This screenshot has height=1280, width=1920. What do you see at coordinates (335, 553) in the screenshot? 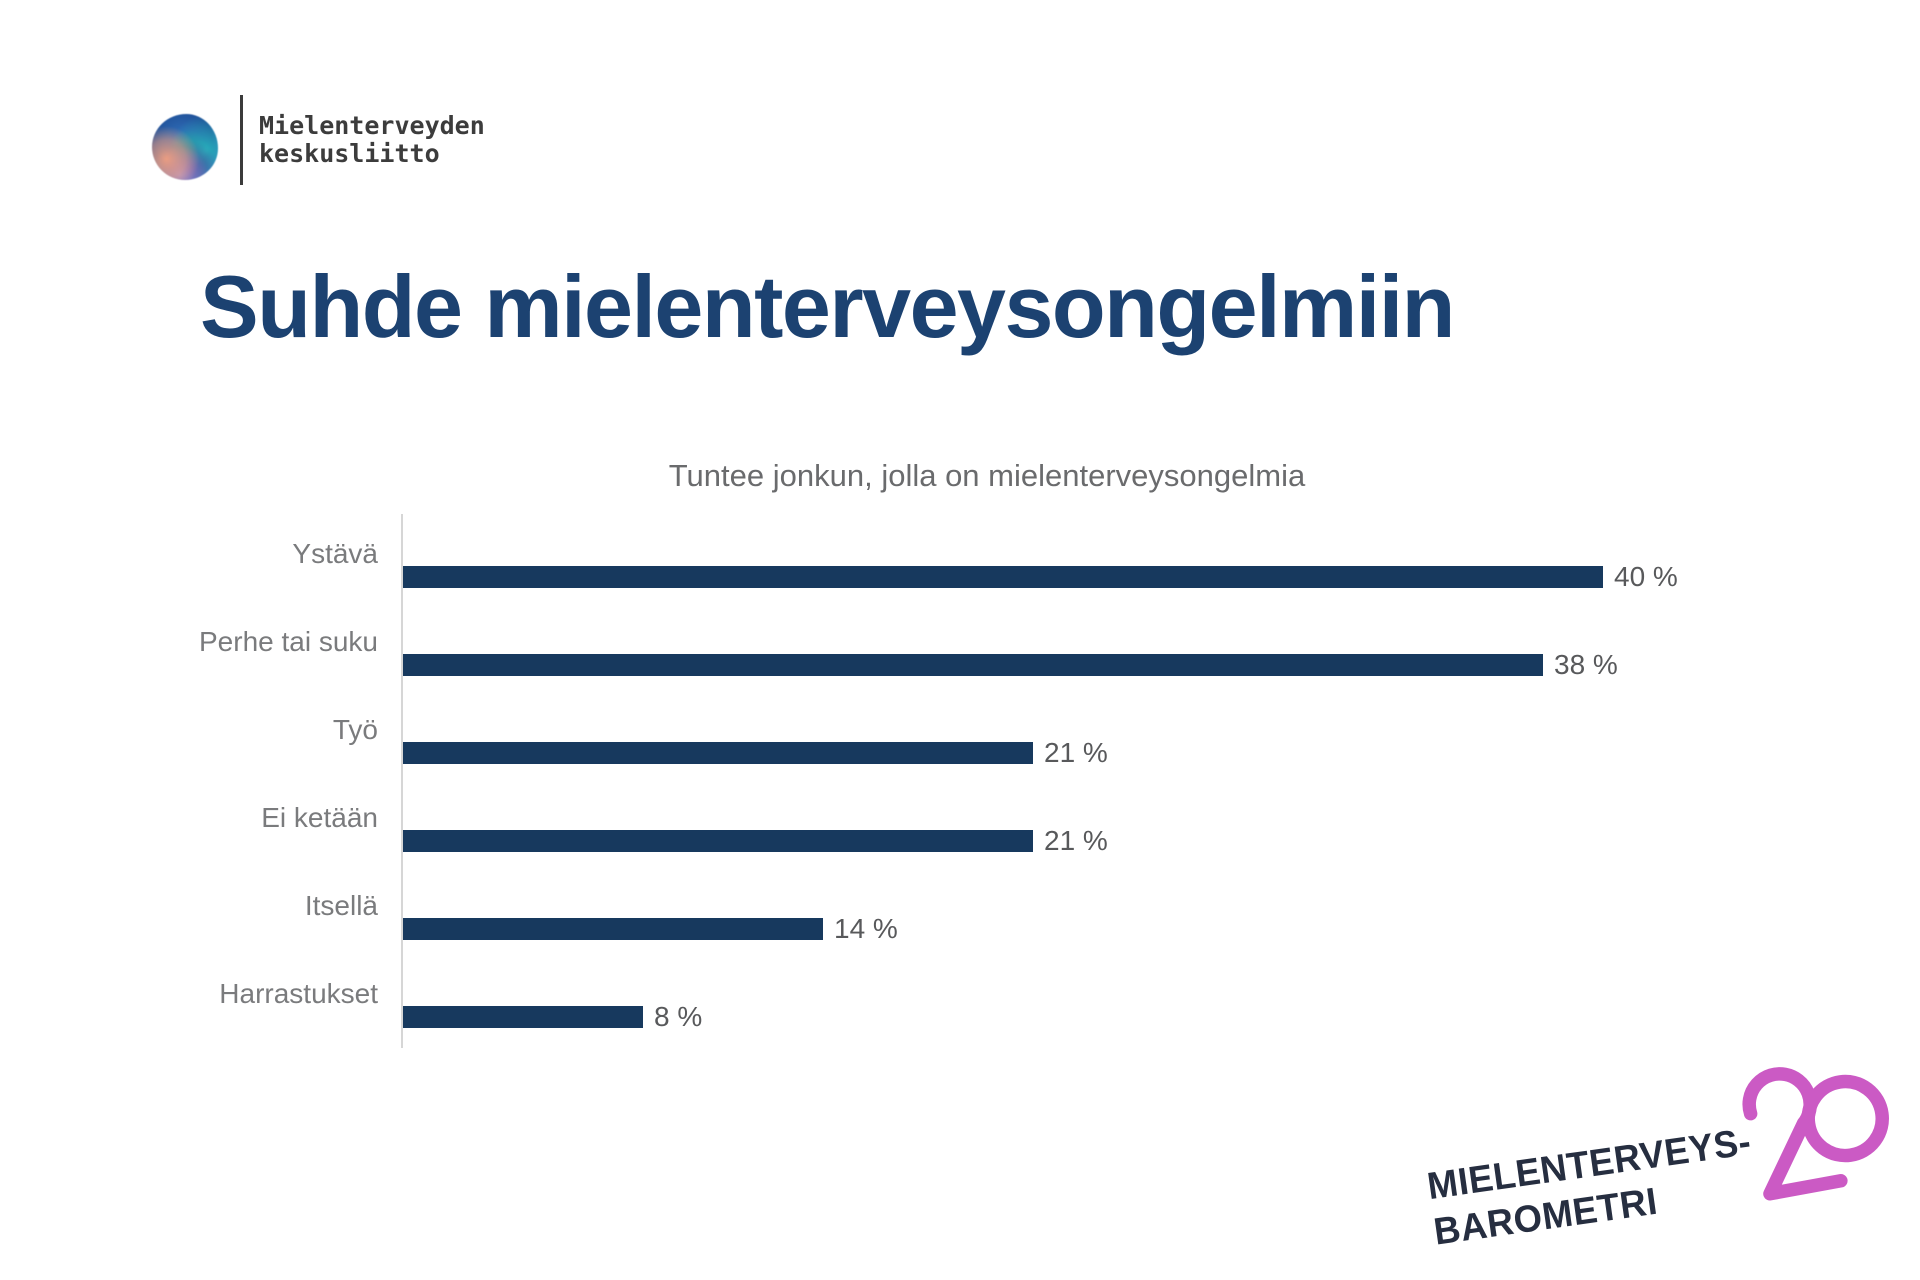
I see `category-label: Ystävä` at bounding box center [335, 553].